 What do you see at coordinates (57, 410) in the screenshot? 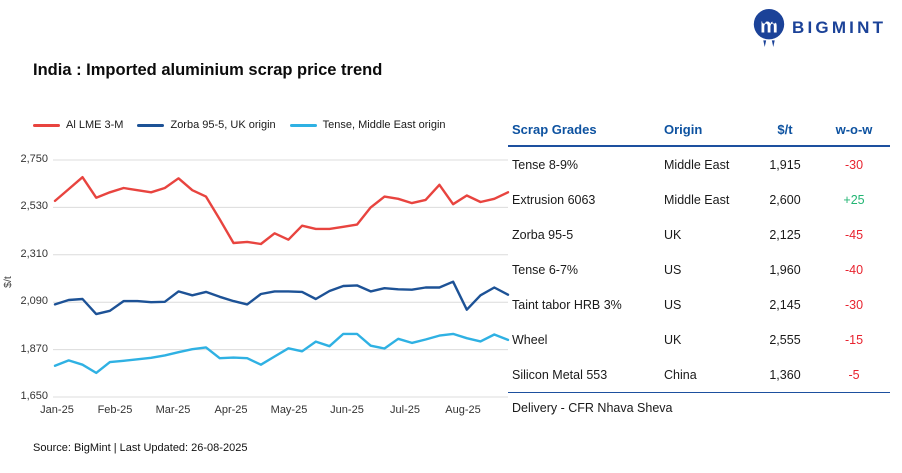
I see `x-tick-label: Jan-25` at bounding box center [57, 410].